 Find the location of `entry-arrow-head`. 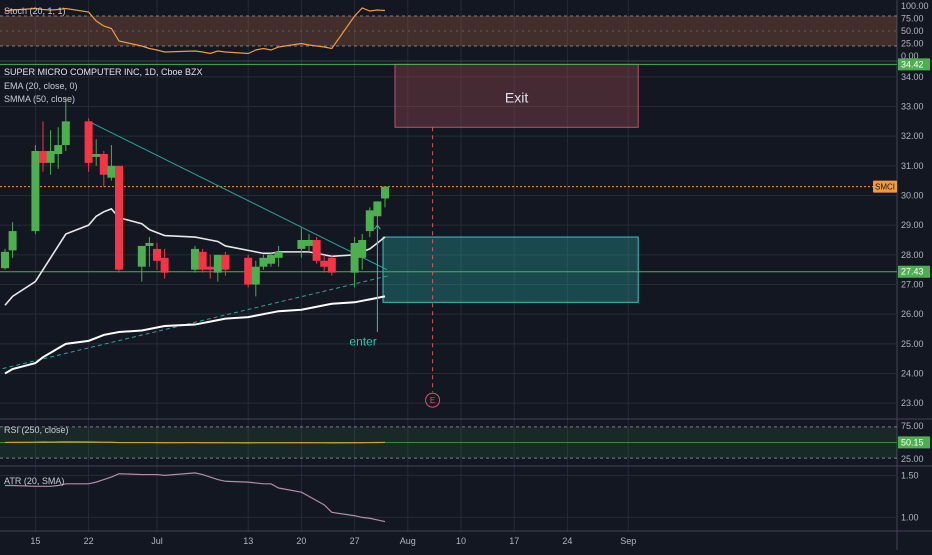

entry-arrow-head is located at coordinates (377, 227).